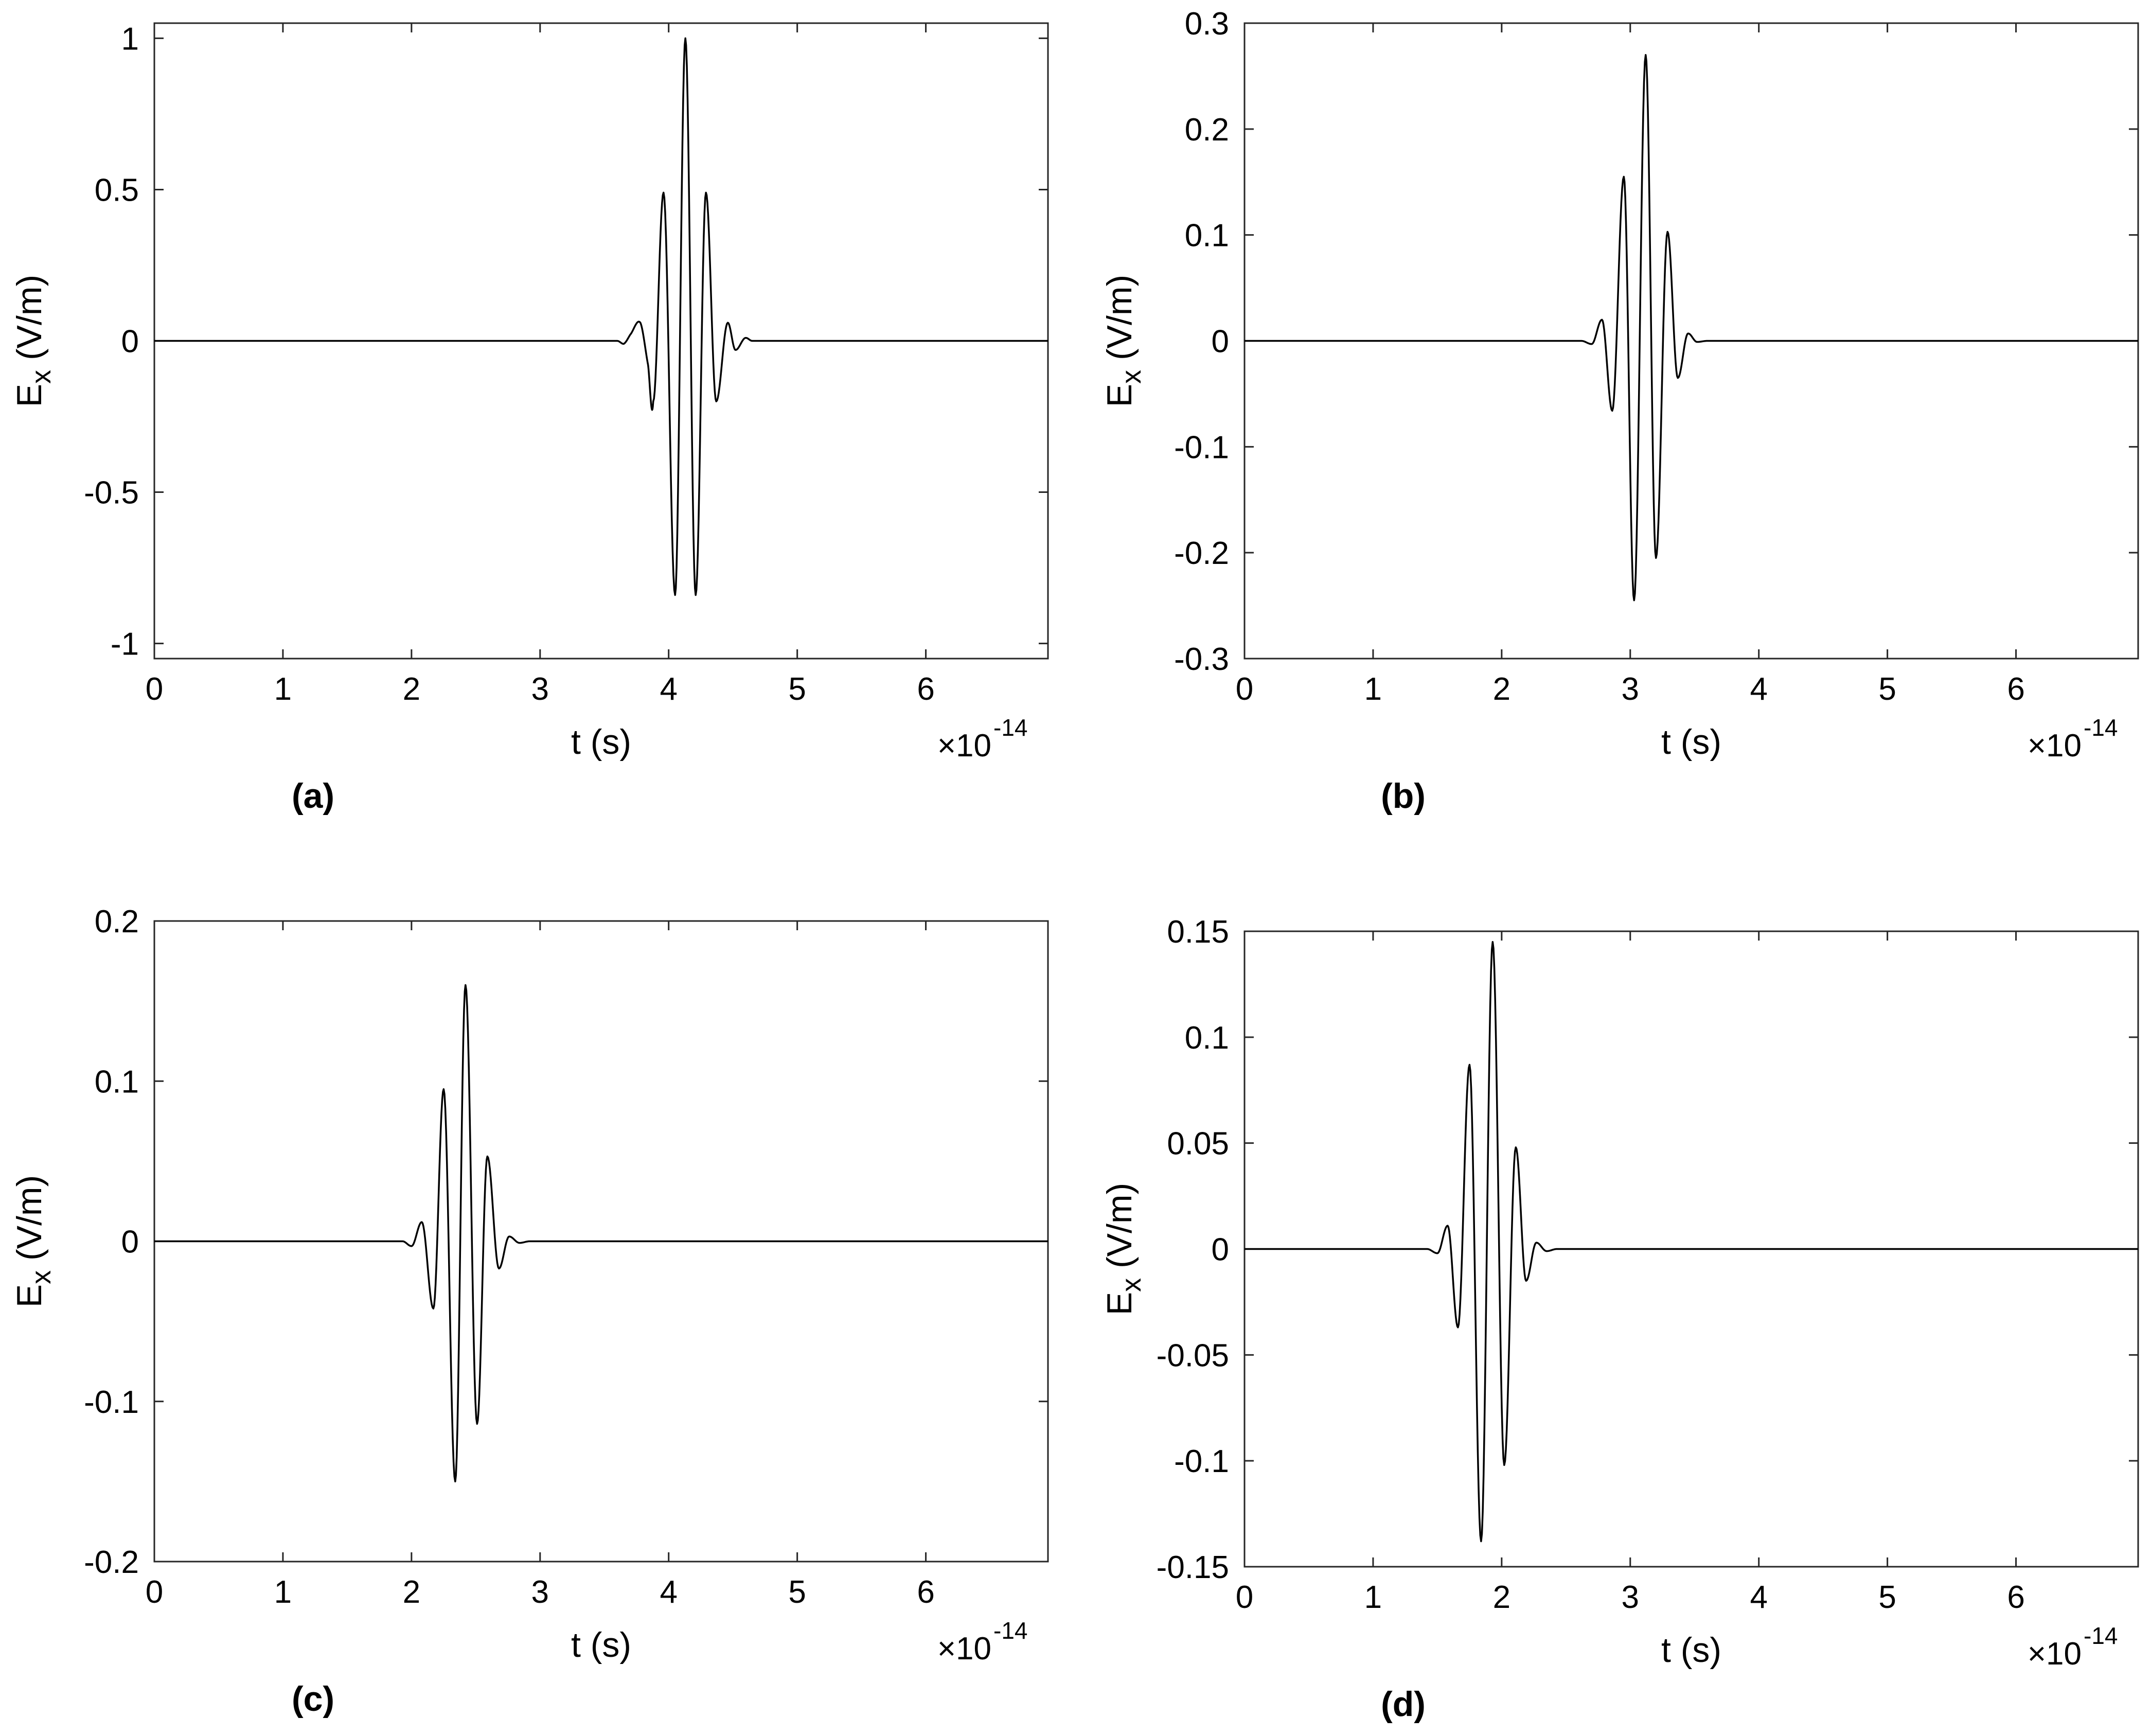 Image resolution: width=2151 pixels, height=1736 pixels. What do you see at coordinates (117, 190) in the screenshot?
I see `y-tick-label: 0.5` at bounding box center [117, 190].